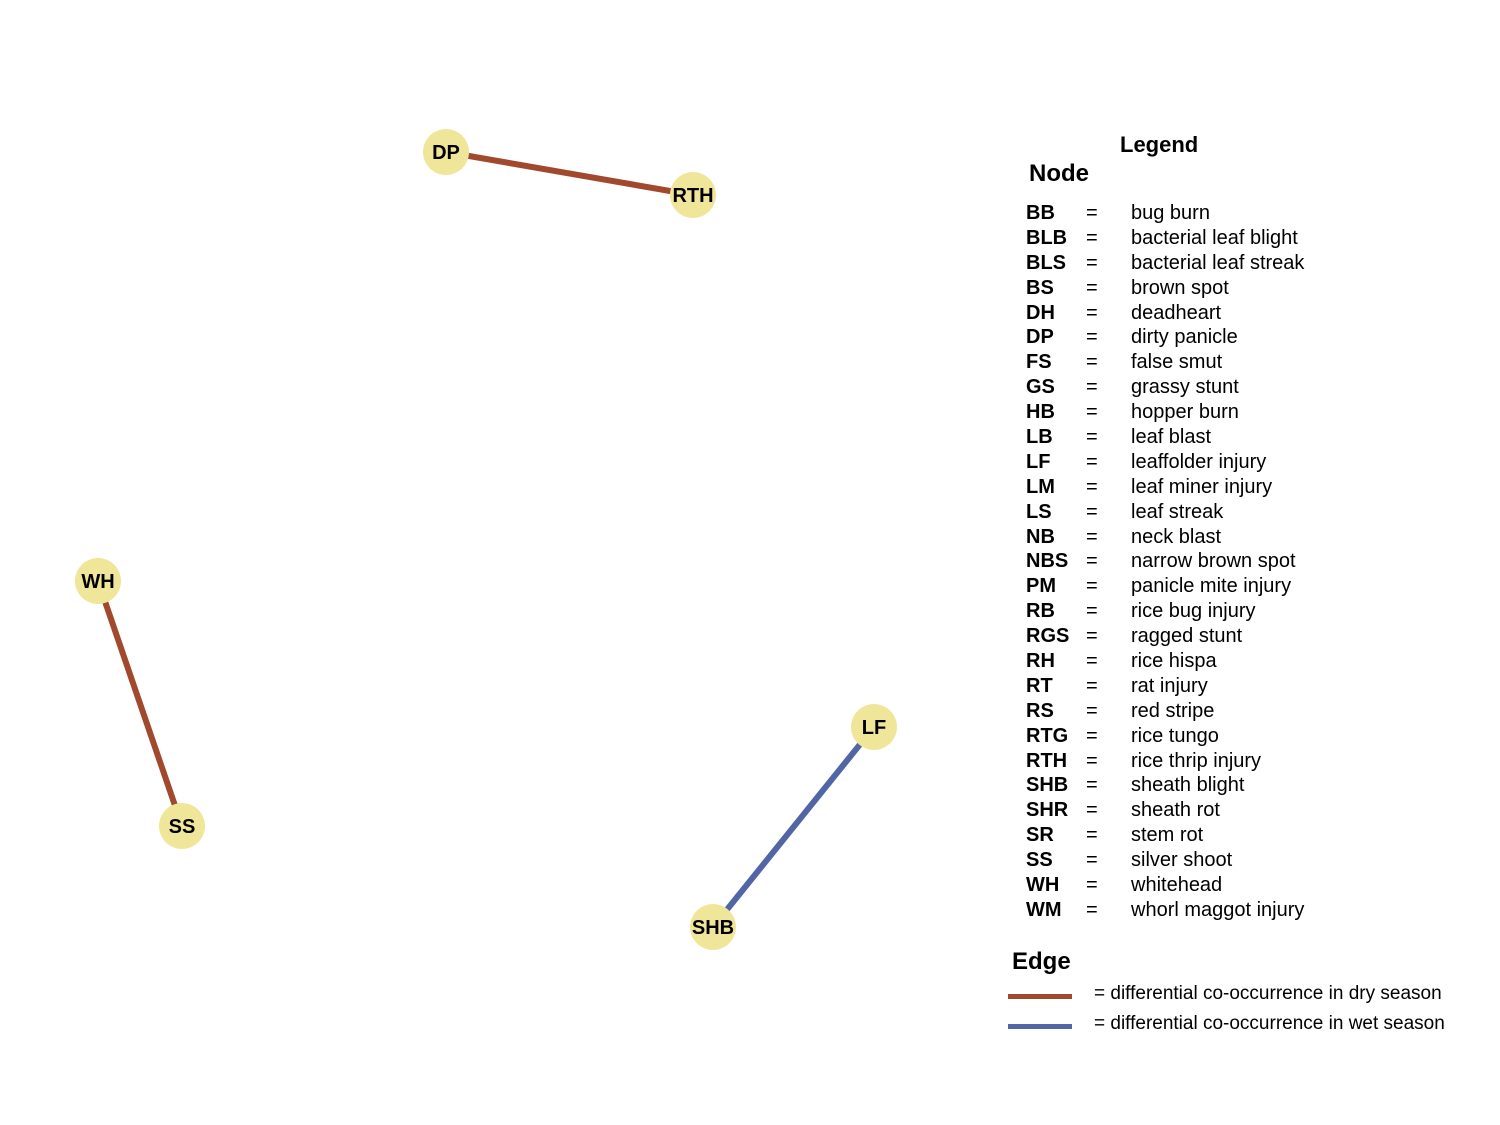 The width and height of the screenshot is (1500, 1125). I want to click on node-full-name: rice tungo, so click(1175, 735).